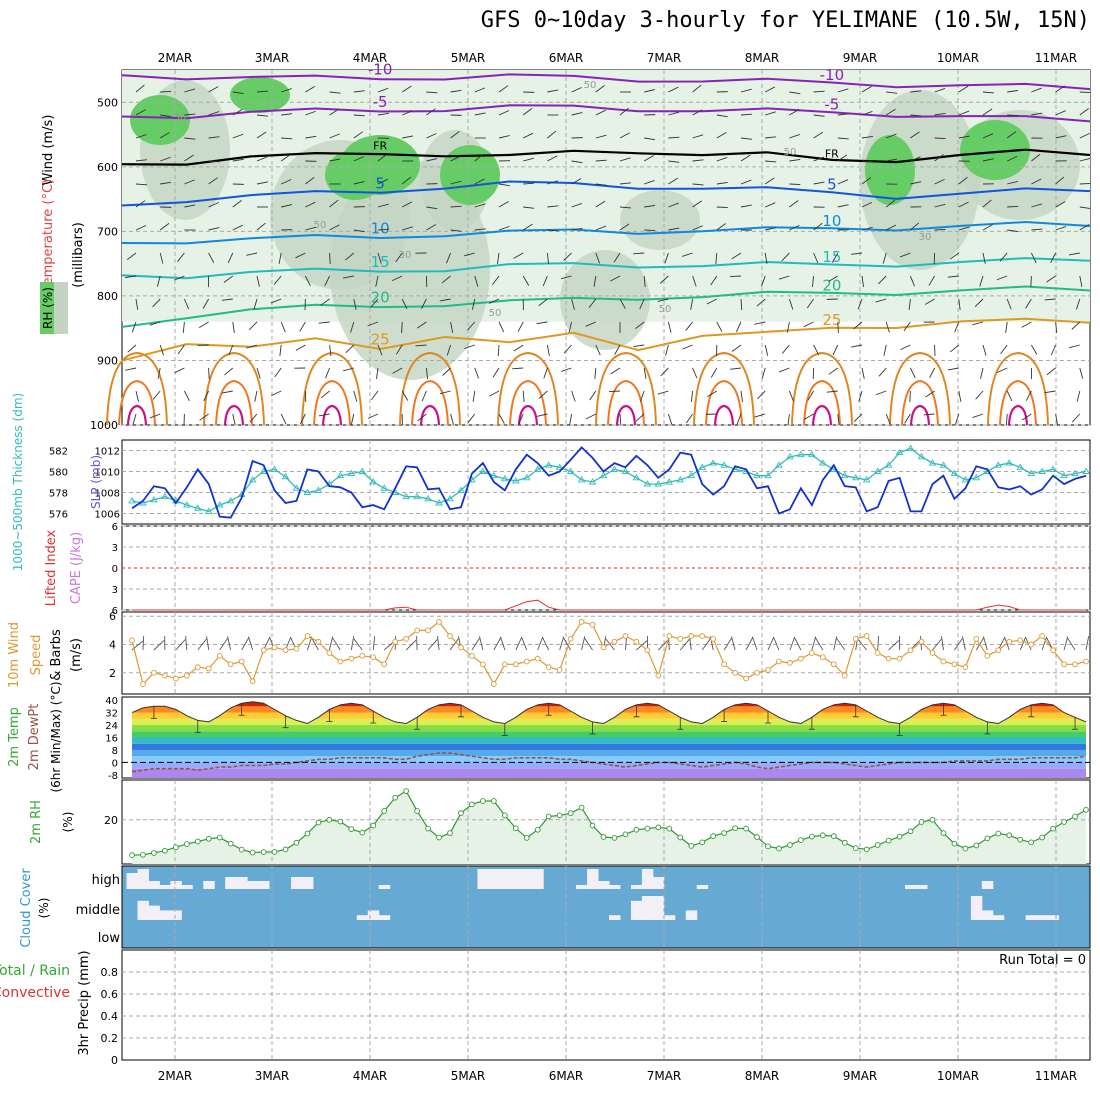 The height and width of the screenshot is (1104, 1100). Describe the element at coordinates (115, 763) in the screenshot. I see `temp-tick-label: 0` at that location.